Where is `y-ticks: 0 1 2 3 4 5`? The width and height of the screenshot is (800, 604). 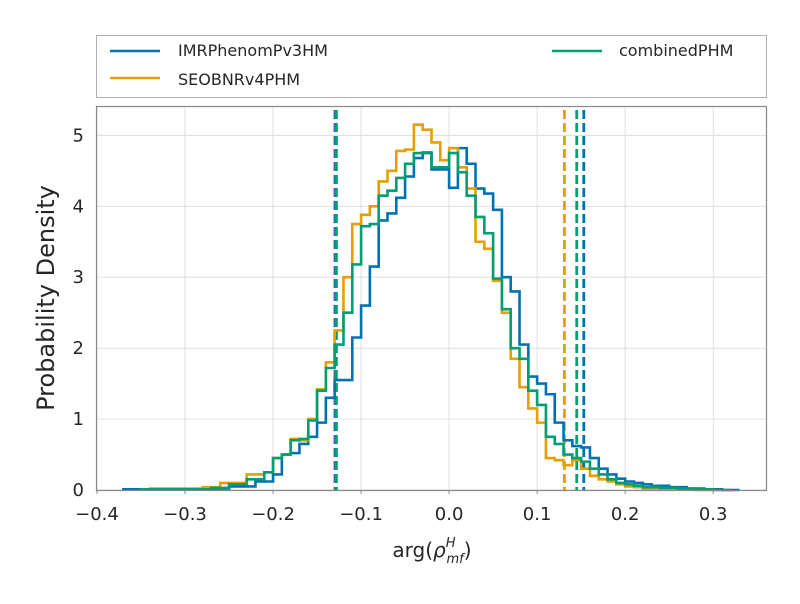 y-ticks: 0 1 2 3 4 5 is located at coordinates (78, 313).